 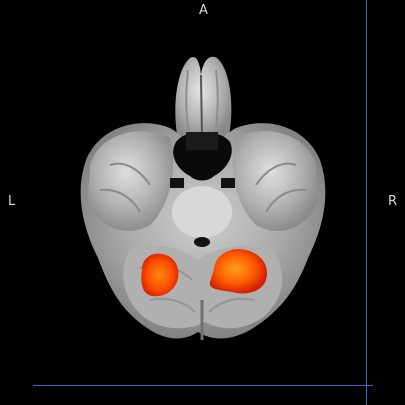 I want to click on frontal-region, so click(x=203, y=98).